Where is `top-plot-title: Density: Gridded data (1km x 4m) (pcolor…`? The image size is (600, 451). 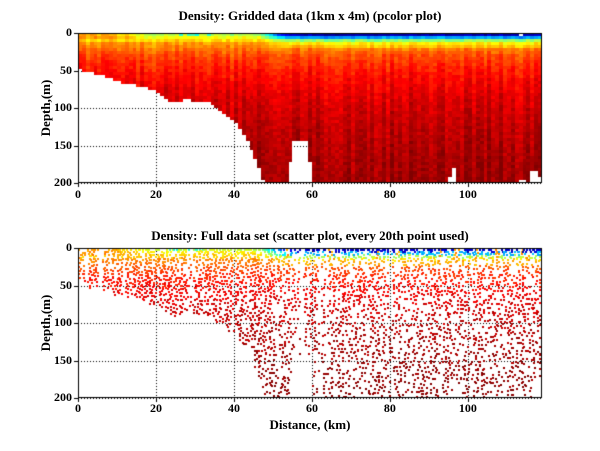
top-plot-title: Density: Gridded data (1km x 4m) (pcolor… is located at coordinates (310, 15).